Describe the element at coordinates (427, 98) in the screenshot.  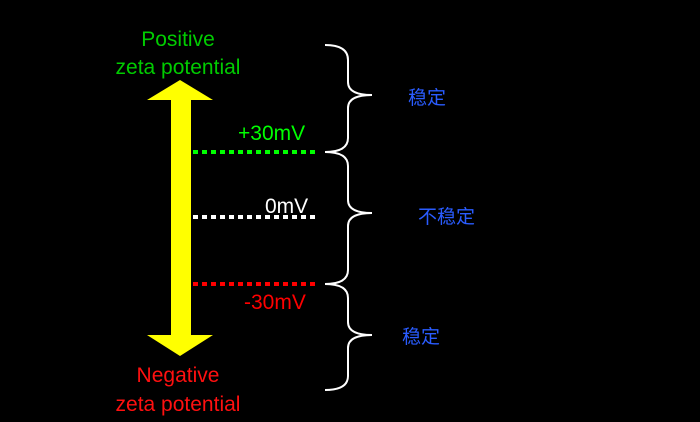
I see `region-label-stable-top: 稳定` at that location.